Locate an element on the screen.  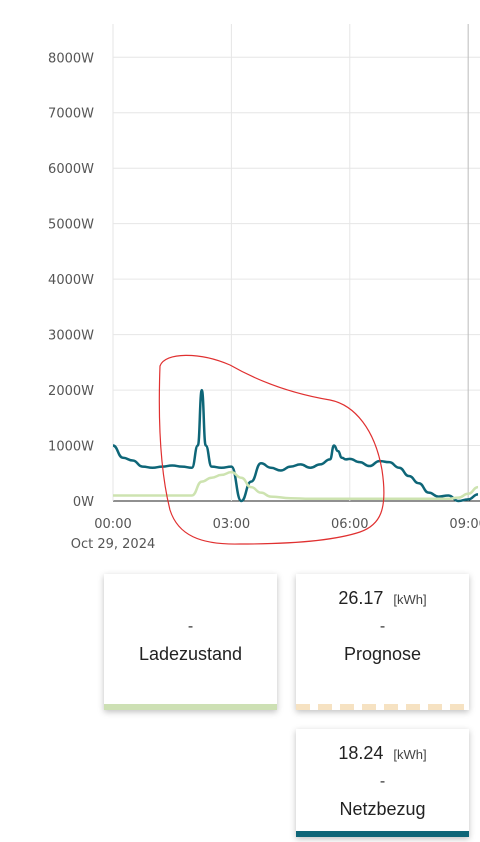
y-tick-label: 8000W is located at coordinates (71, 58).